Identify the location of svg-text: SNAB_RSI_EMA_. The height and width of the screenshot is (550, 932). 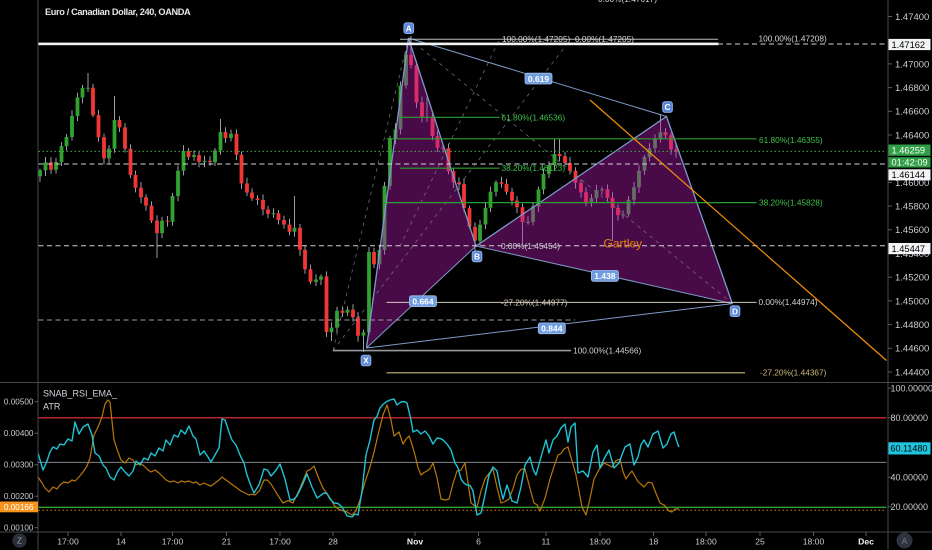
(80, 394).